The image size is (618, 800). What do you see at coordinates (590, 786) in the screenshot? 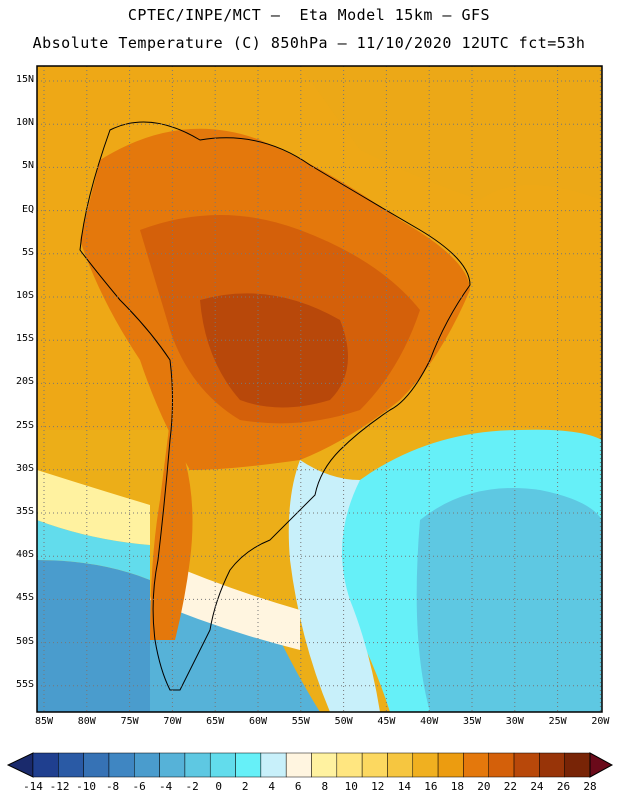
I see `colorbar-label: 28` at bounding box center [590, 786].